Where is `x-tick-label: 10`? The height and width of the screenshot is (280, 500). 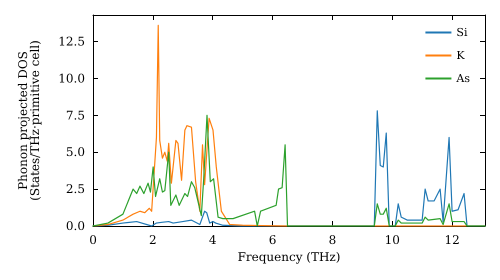
x-tick-label: 10 is located at coordinates (392, 240).